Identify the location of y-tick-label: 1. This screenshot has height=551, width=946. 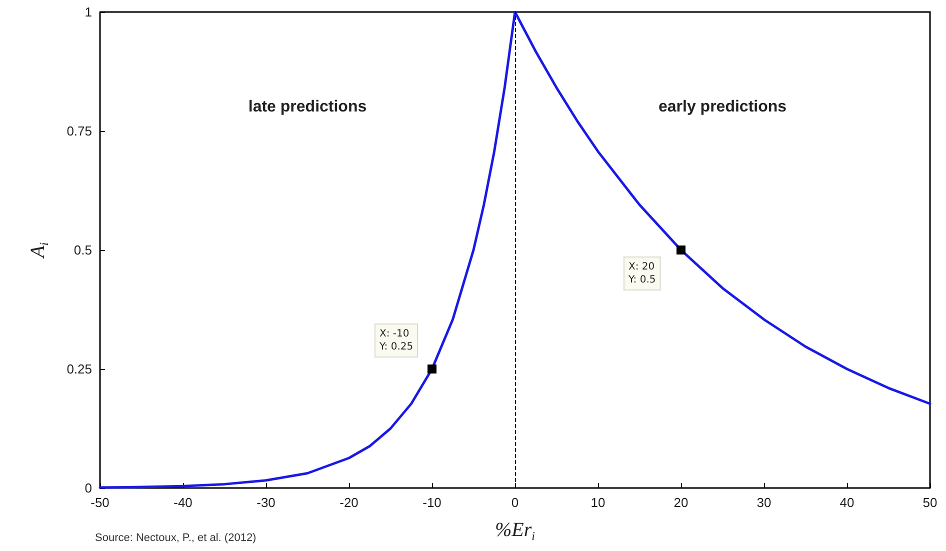
(88, 12).